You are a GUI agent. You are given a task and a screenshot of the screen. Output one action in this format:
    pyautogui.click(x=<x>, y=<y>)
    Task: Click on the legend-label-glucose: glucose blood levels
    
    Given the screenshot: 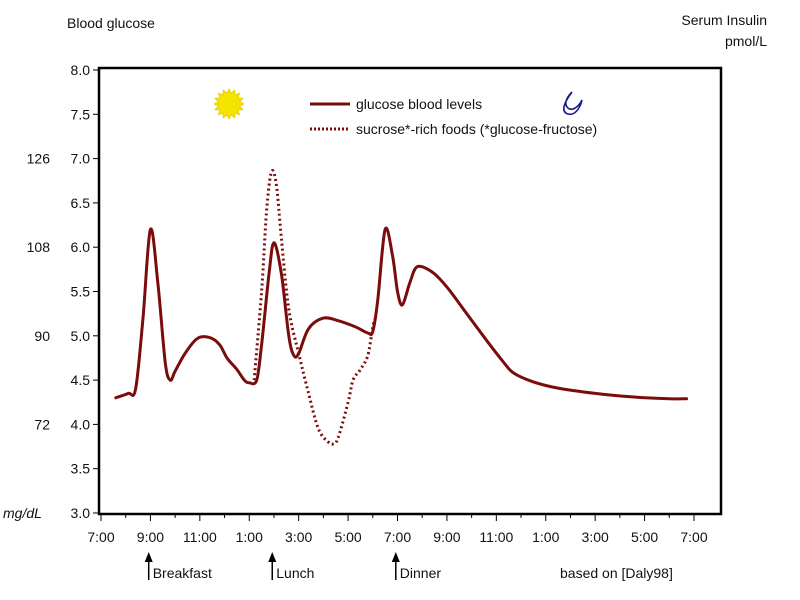 What is the action you would take?
    pyautogui.click(x=419, y=104)
    